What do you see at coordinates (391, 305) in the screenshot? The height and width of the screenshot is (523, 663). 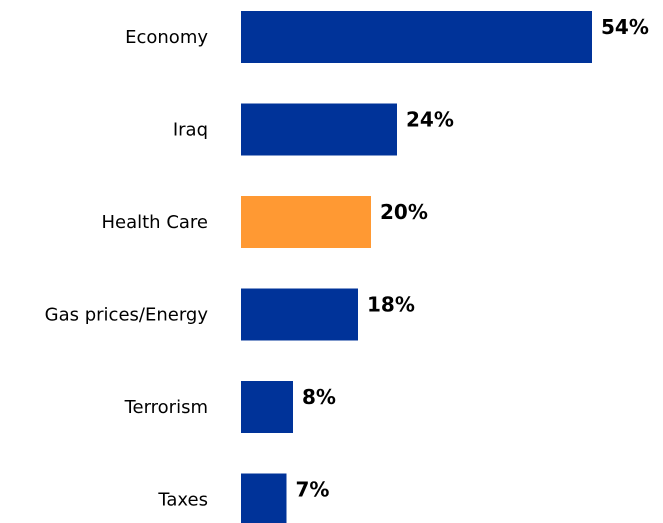 I see `value-label-gas-prices-energy: 18%` at bounding box center [391, 305].